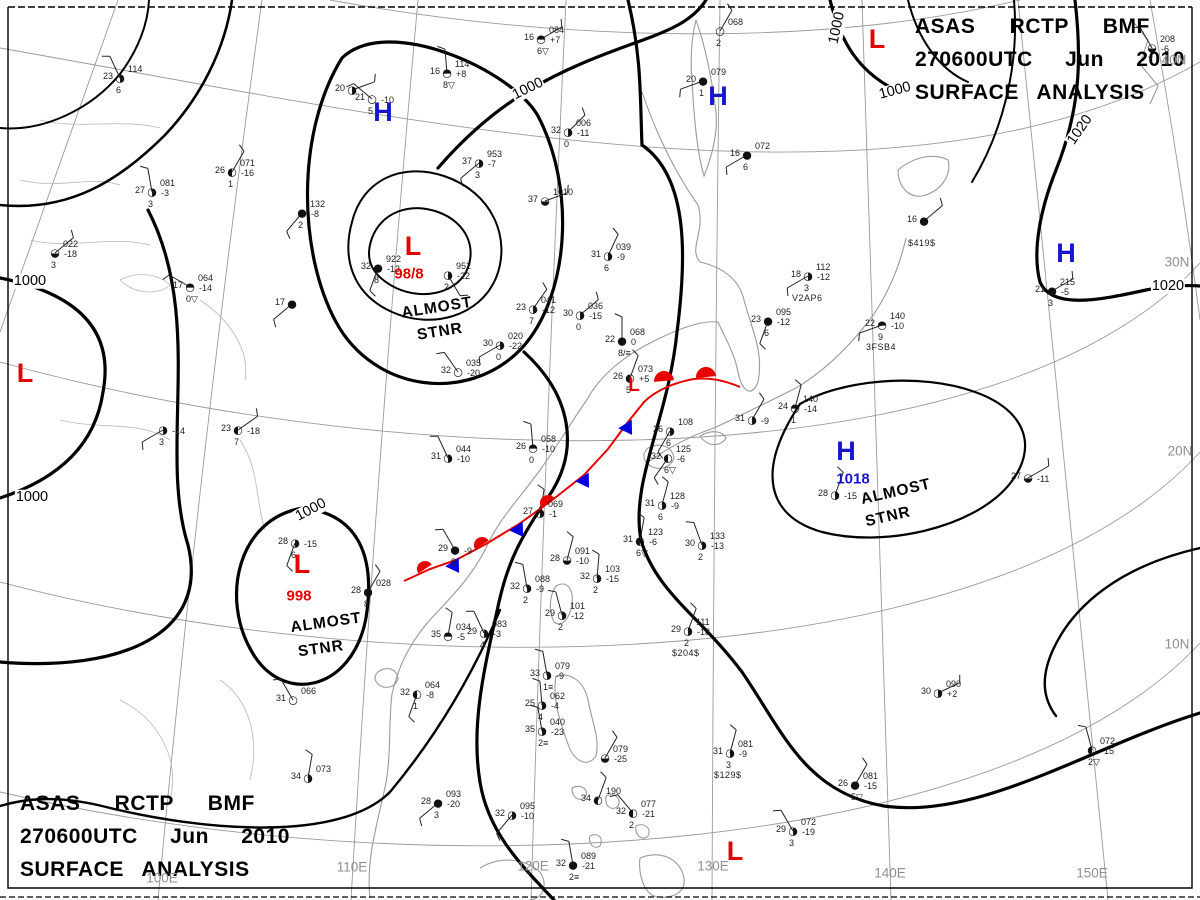 This screenshot has width=1200, height=900. What do you see at coordinates (686, 422) in the screenshot?
I see `station-ppp: 108` at bounding box center [686, 422].